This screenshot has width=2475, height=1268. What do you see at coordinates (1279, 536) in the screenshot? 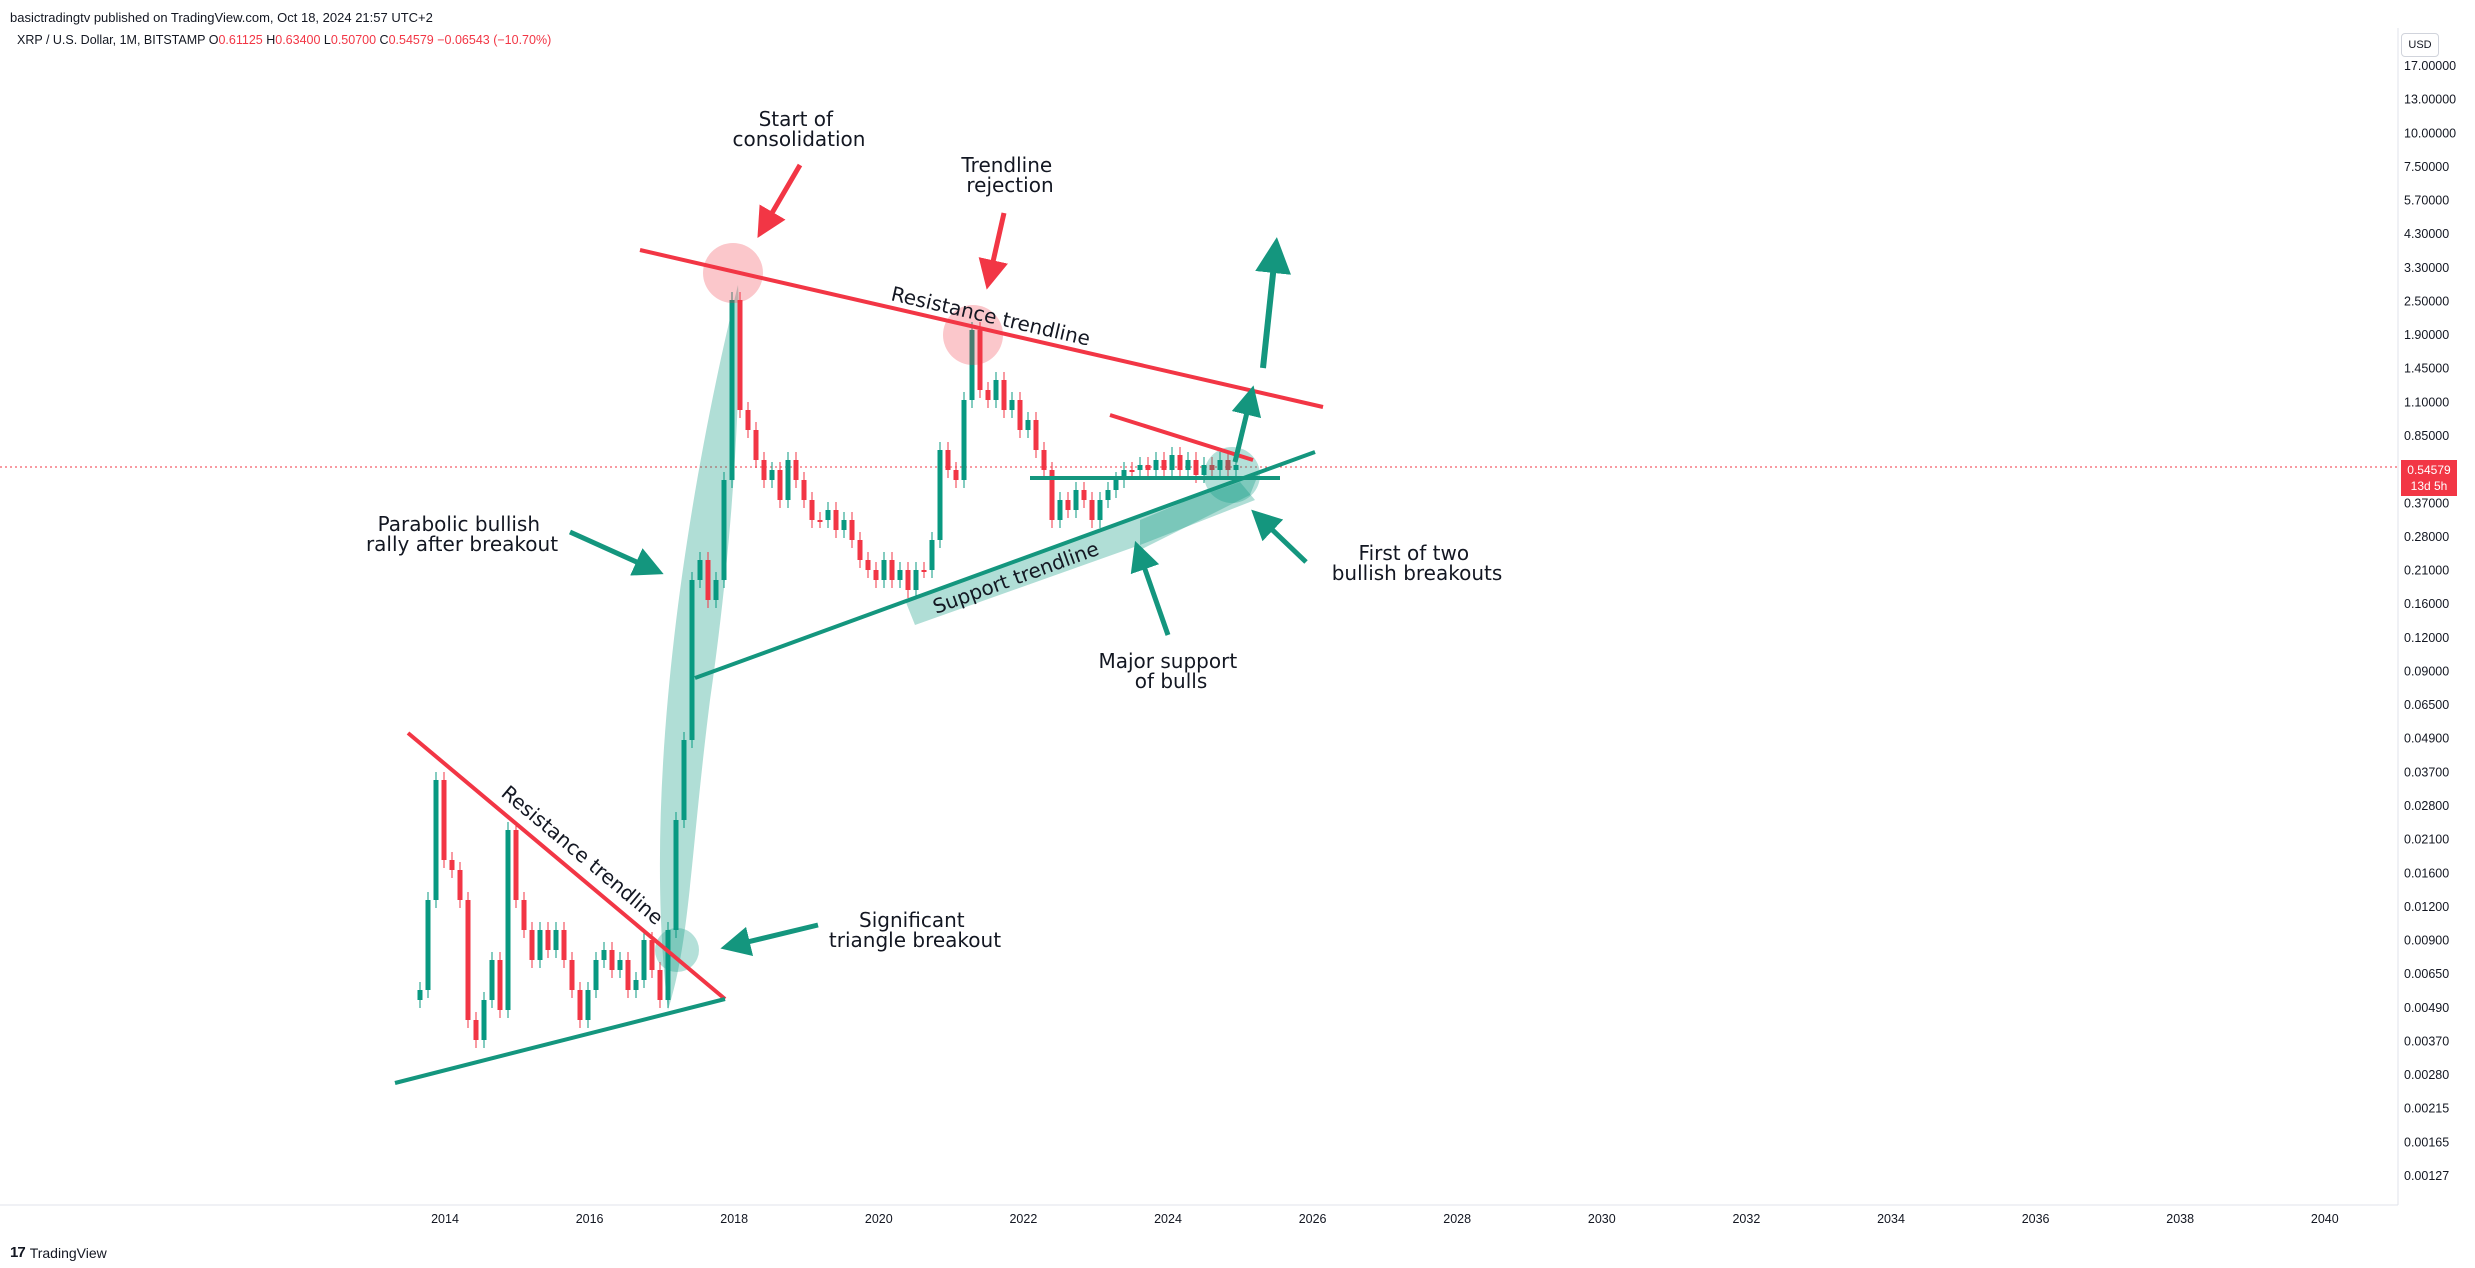
I see `arrow-first-breakout` at bounding box center [1279, 536].